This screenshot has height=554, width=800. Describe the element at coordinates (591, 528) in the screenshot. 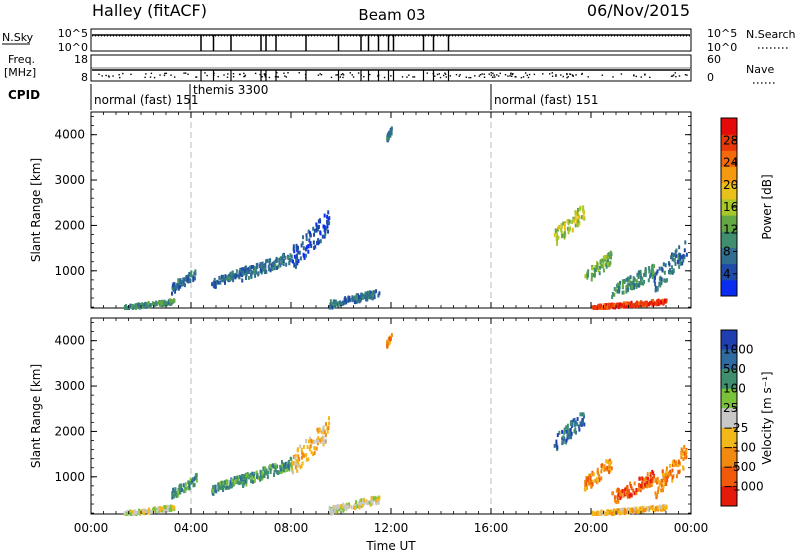

I see `x-tick-label: 20:00` at that location.